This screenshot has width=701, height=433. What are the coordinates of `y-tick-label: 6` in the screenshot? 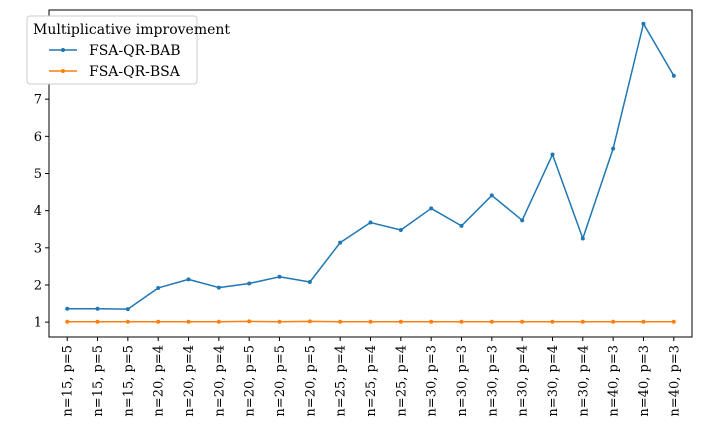 It's located at (38, 137).